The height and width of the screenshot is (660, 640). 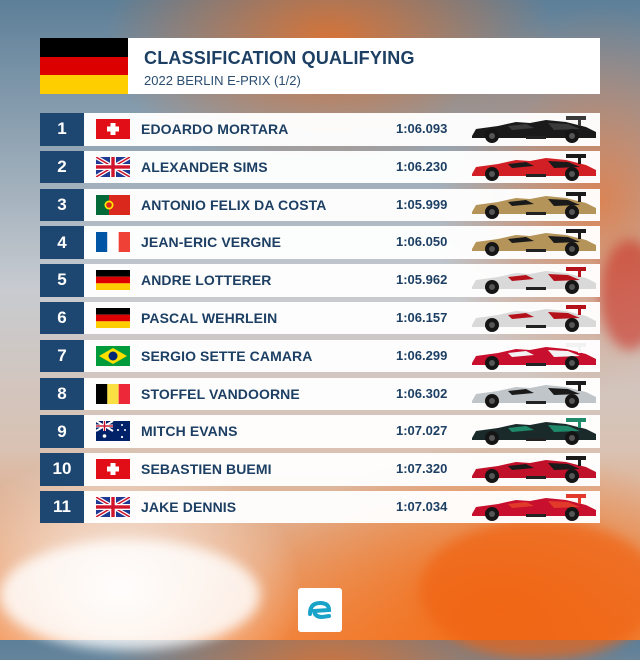 What do you see at coordinates (222, 80) in the screenshot?
I see `page-subtitle: 2022 BERLIN E-PRIX (1/2)` at bounding box center [222, 80].